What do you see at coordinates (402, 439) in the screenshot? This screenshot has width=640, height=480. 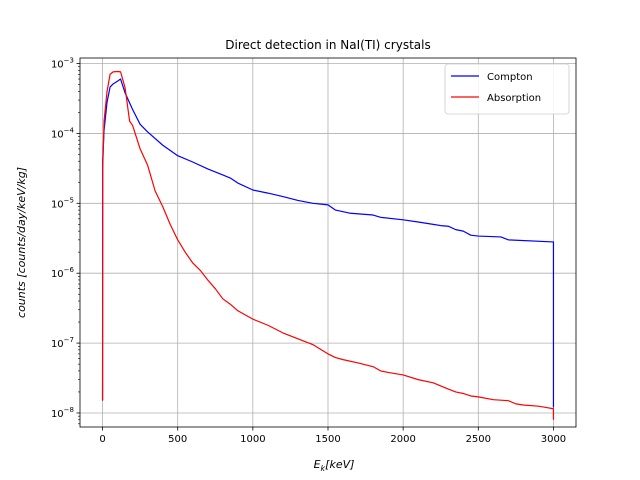 I see `x-tick-label: 2000` at bounding box center [402, 439].